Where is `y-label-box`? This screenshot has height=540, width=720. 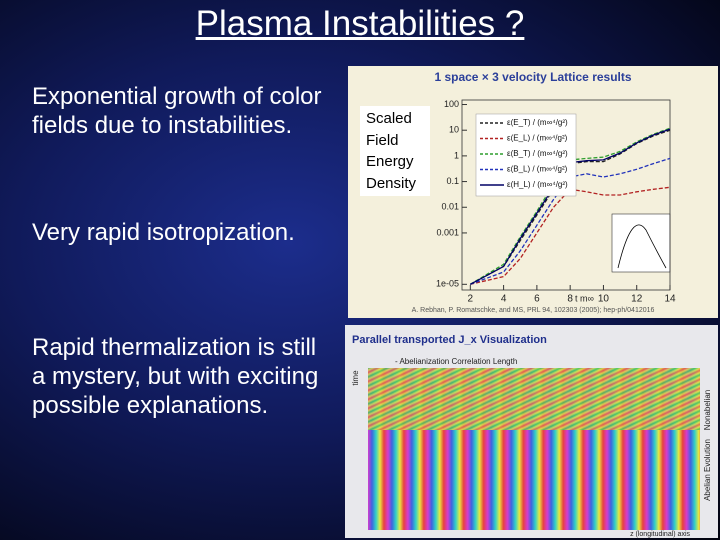
y-label-box is located at coordinates (395, 151).